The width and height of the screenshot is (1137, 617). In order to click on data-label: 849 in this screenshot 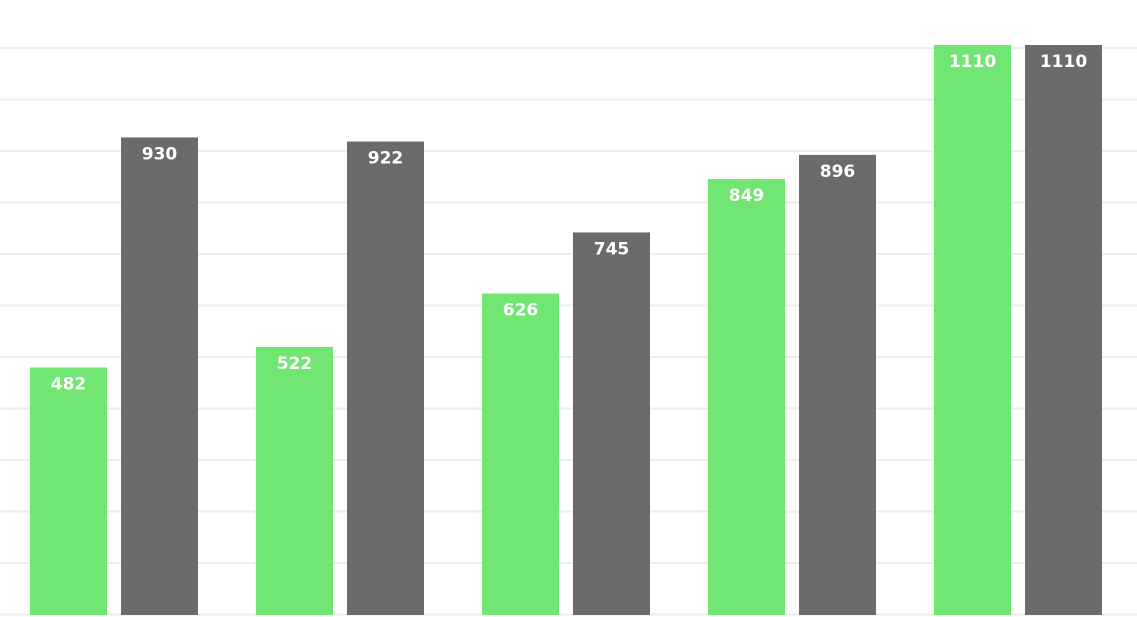, I will do `click(747, 196)`.